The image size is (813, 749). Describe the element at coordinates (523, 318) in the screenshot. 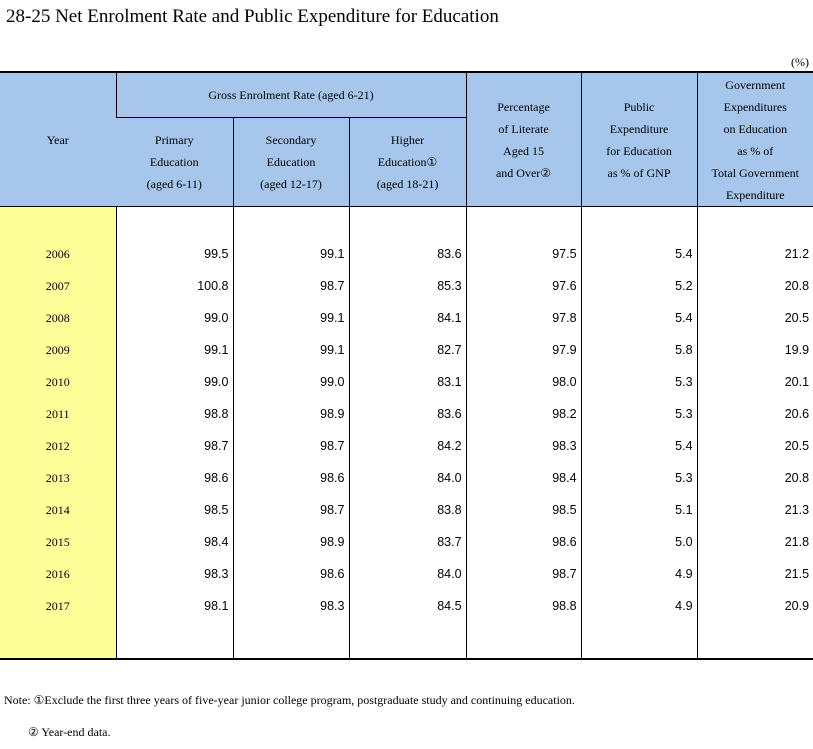

I see `cell-literate: 97.8` at that location.